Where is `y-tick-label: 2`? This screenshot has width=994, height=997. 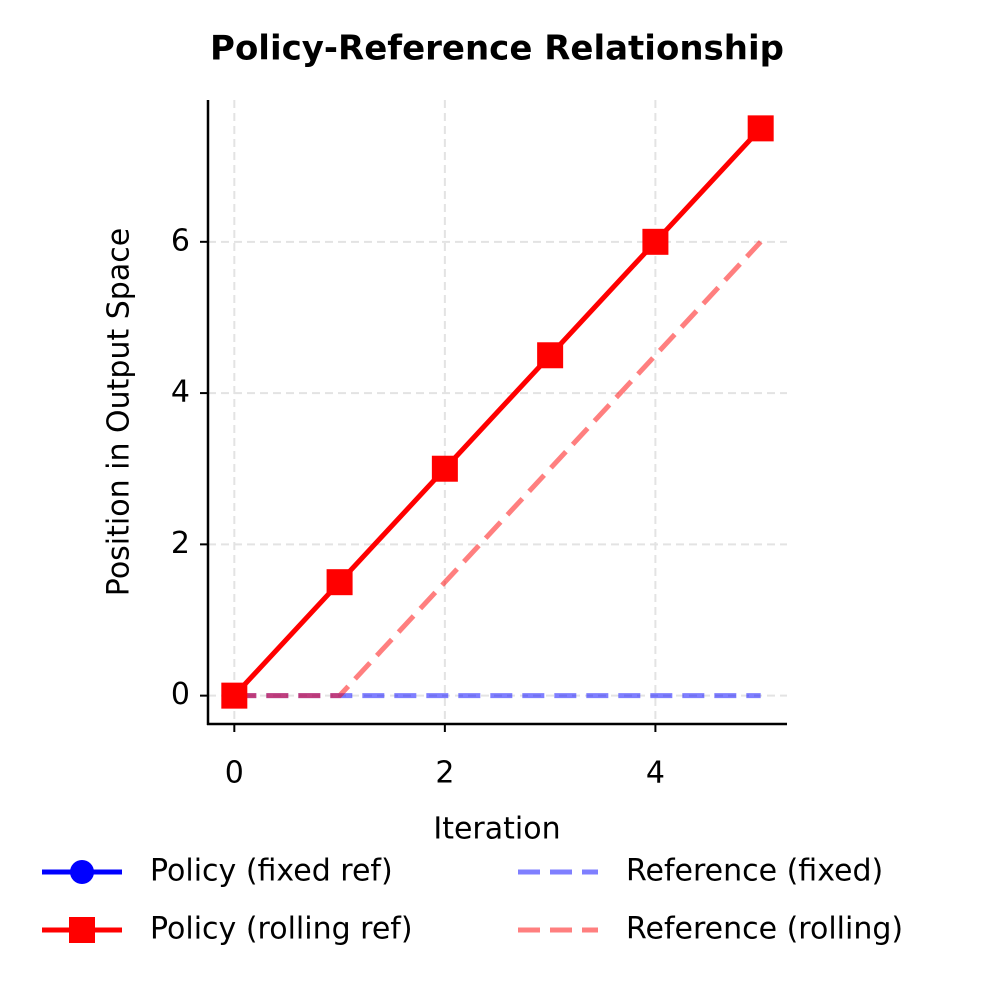 y-tick-label: 2 is located at coordinates (180, 543).